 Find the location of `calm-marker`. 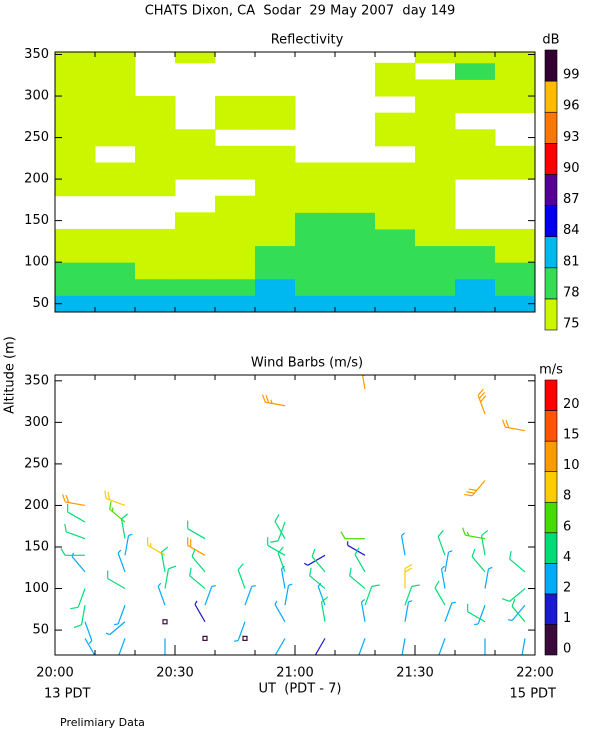

calm-marker is located at coordinates (245, 638).